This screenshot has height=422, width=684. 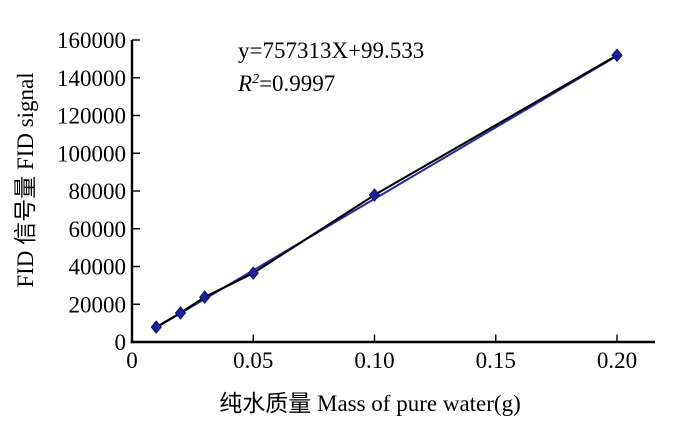 What do you see at coordinates (91, 78) in the screenshot?
I see `y-tick-label: 140000` at bounding box center [91, 78].